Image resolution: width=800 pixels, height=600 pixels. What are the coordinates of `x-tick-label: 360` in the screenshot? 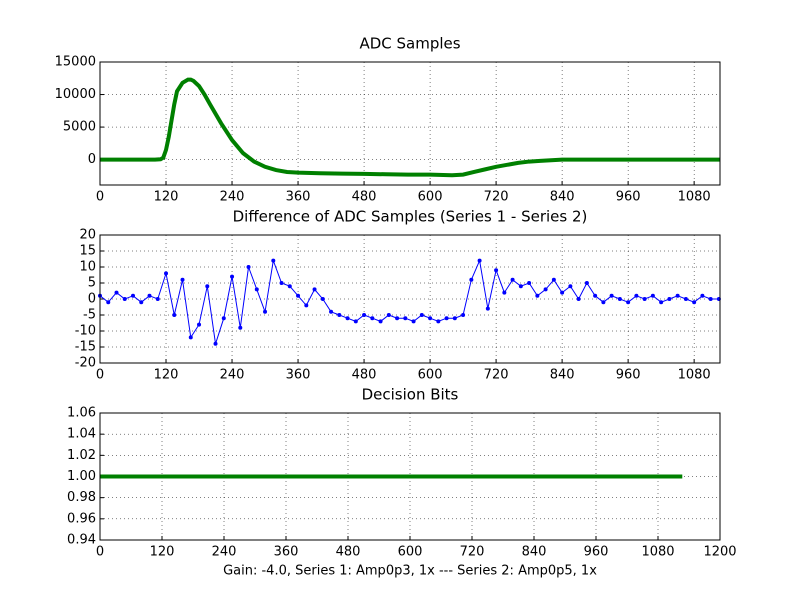 It's located at (298, 375).